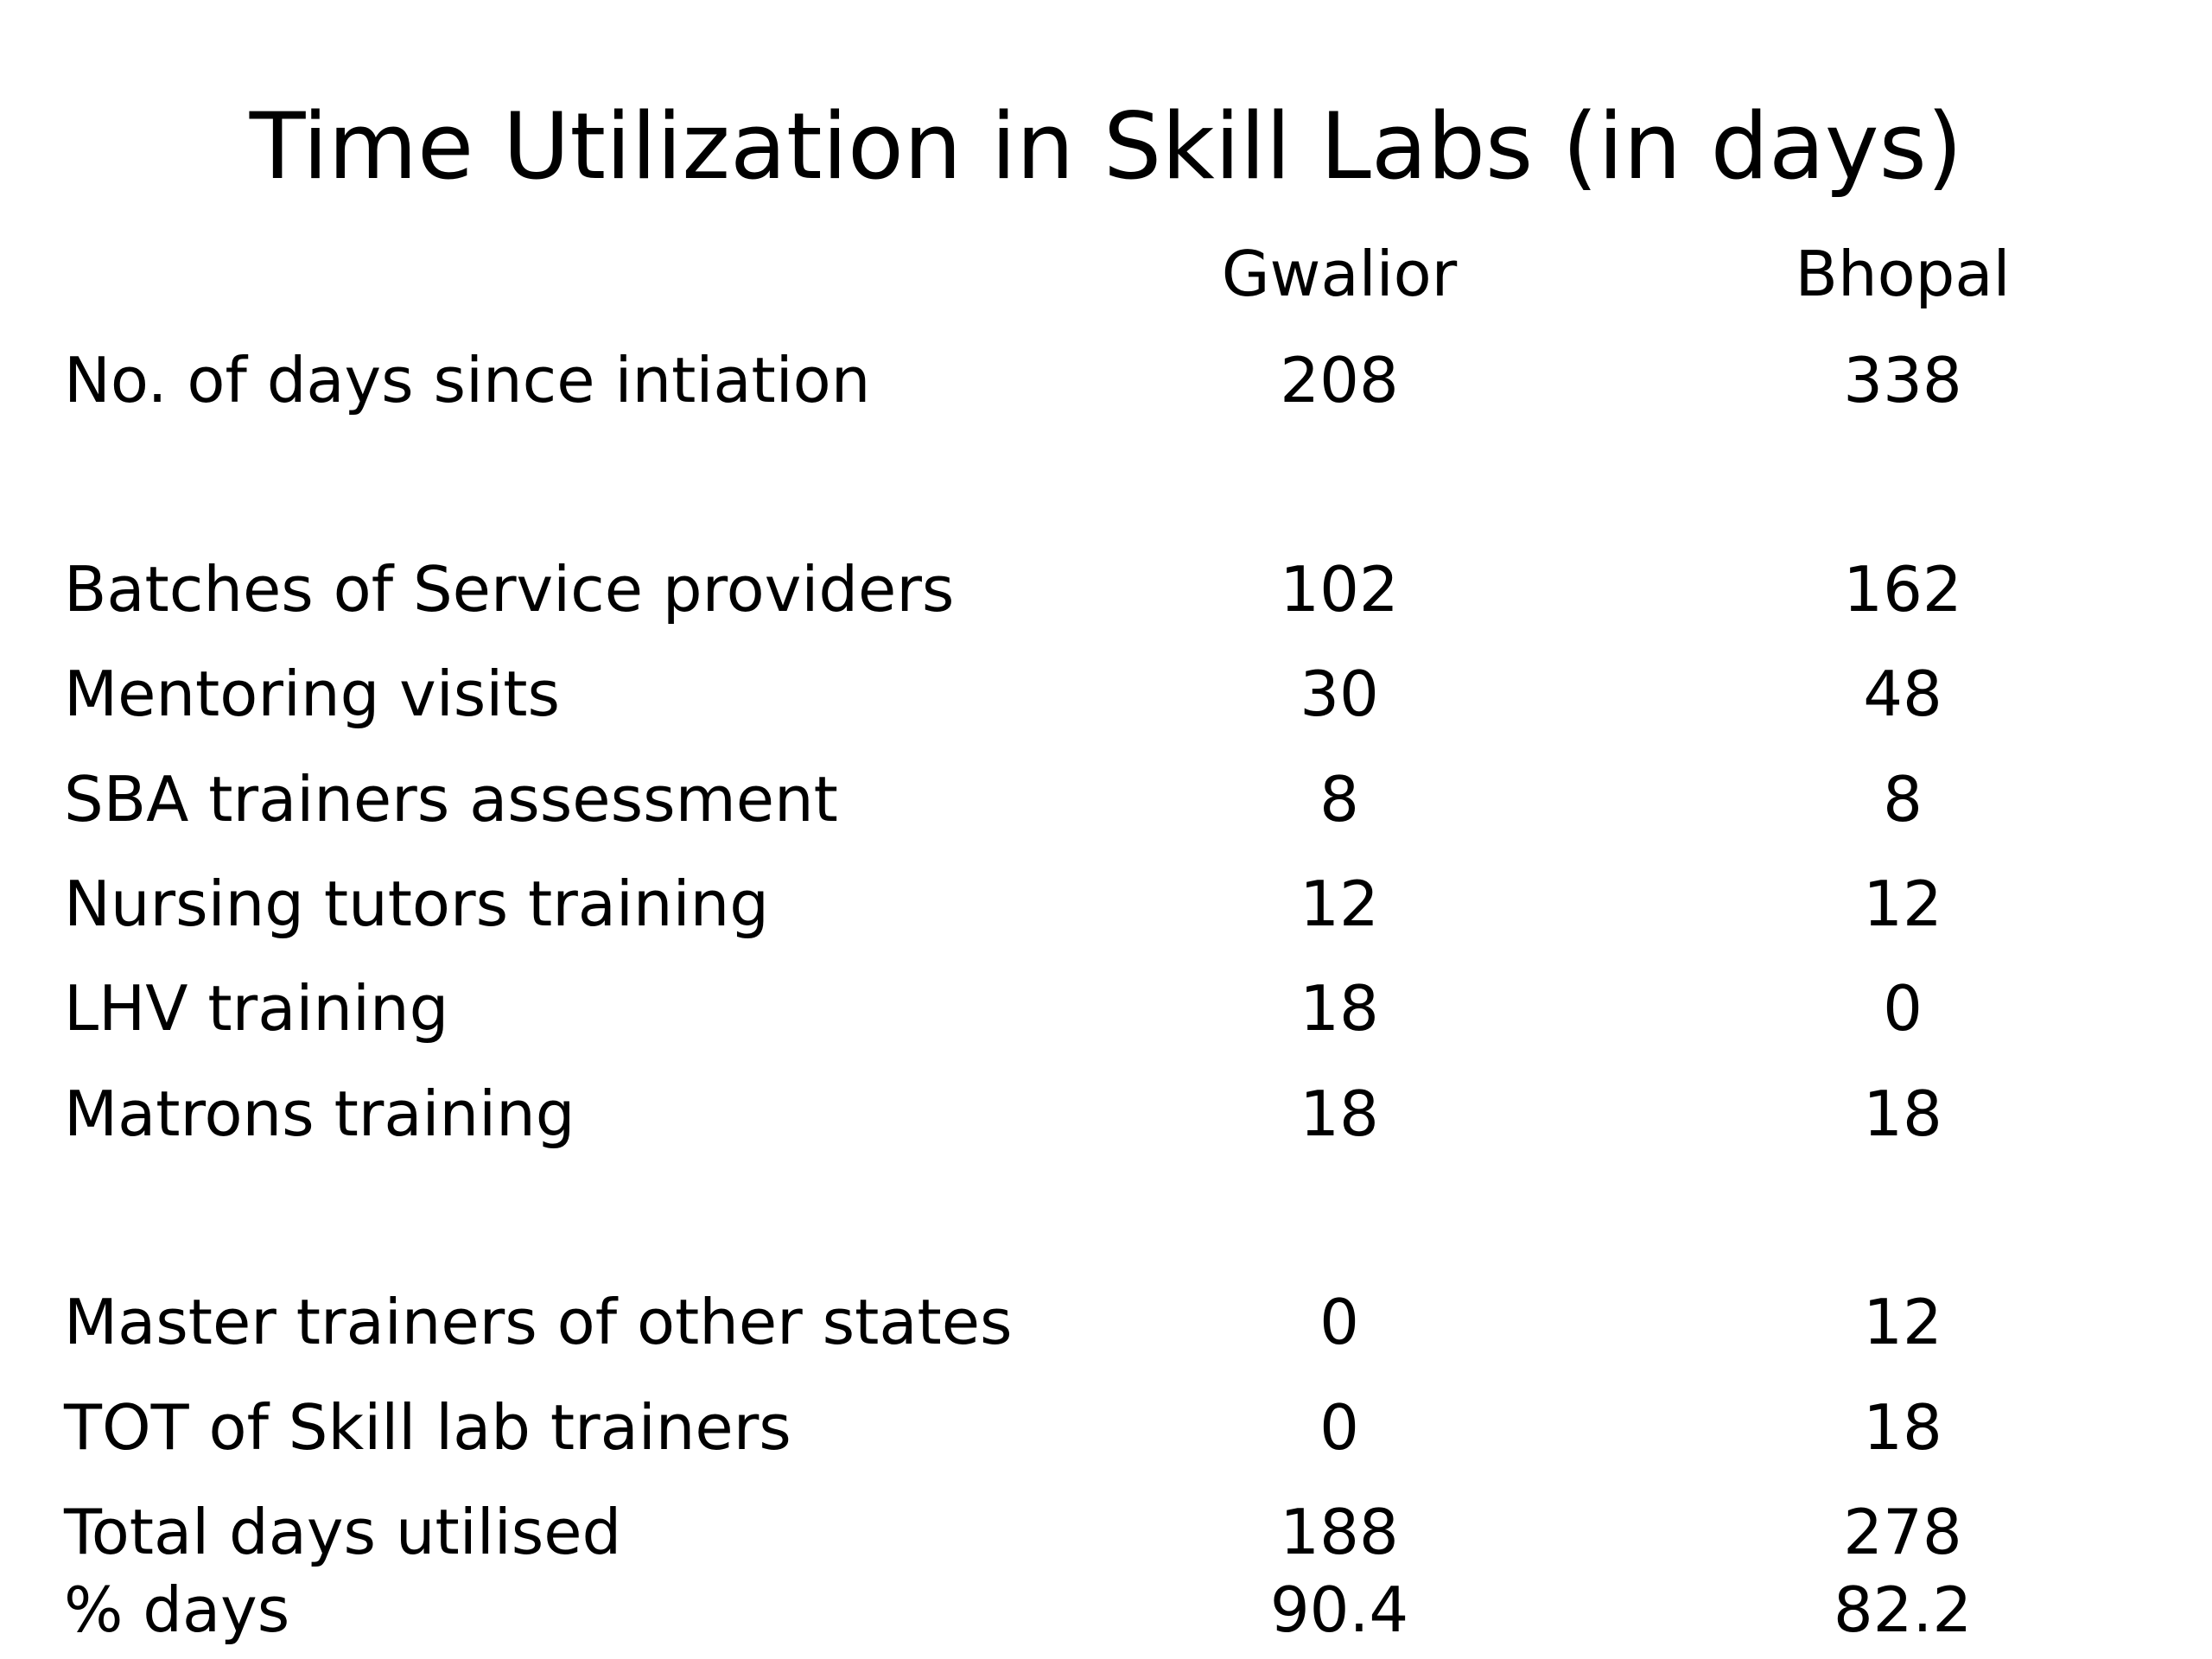  What do you see at coordinates (319, 1113) in the screenshot?
I see `row-label: Matrons training` at bounding box center [319, 1113].